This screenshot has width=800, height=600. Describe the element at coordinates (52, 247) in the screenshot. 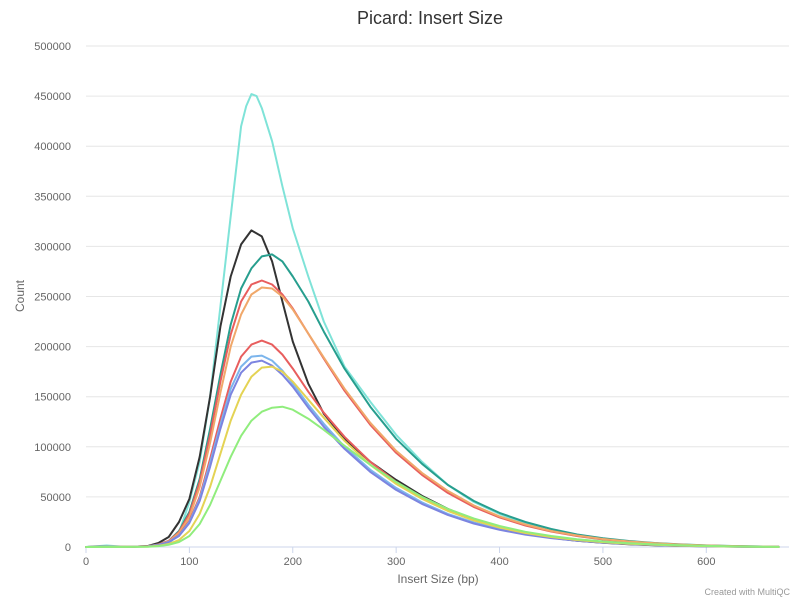

I see `y-tick-label: 300000` at that location.